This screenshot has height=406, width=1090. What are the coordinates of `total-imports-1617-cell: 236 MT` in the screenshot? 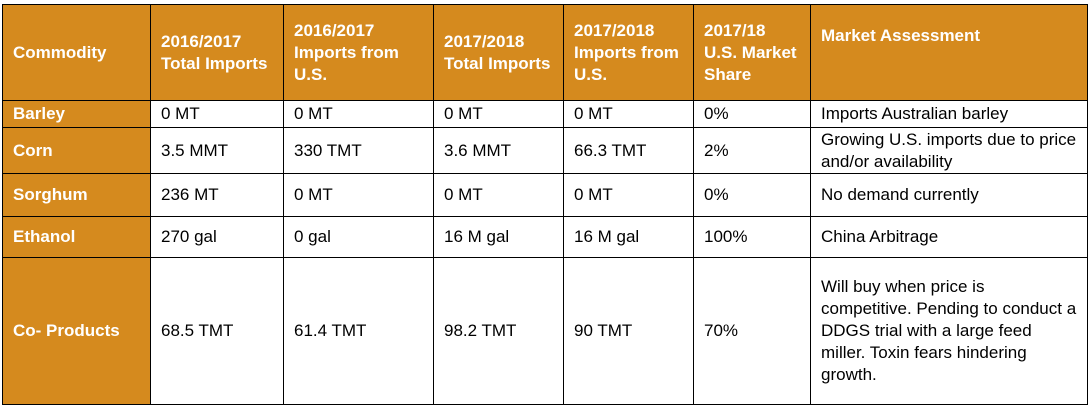 It's located at (217, 195).